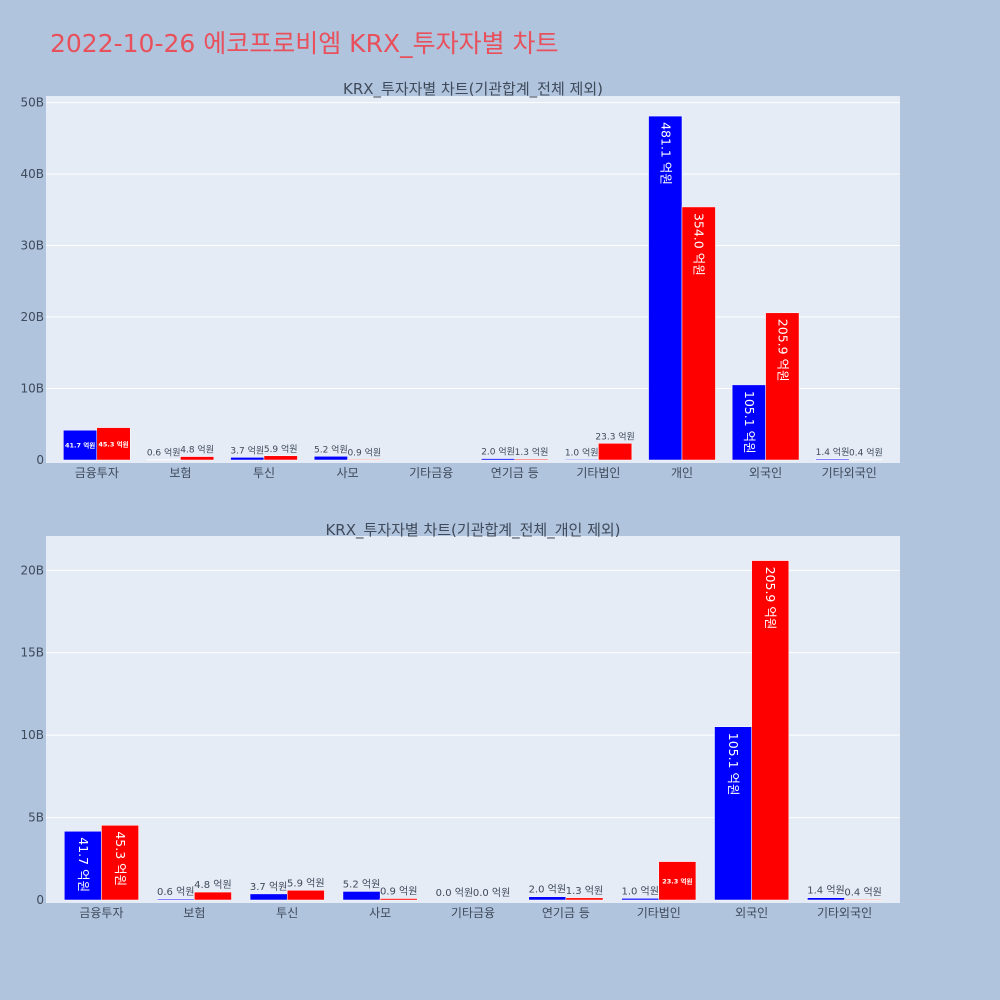 The image size is (1000, 1000). I want to click on y-tick-label: 50B, so click(32, 103).